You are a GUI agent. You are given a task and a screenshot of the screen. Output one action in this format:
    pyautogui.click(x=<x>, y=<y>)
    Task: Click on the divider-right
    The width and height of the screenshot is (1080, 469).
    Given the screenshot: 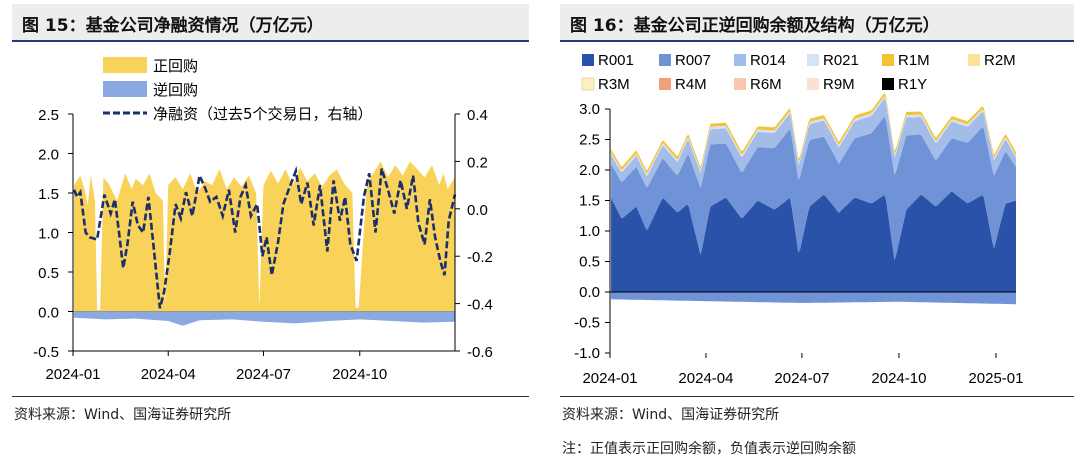 What is the action you would take?
    pyautogui.click(x=817, y=396)
    